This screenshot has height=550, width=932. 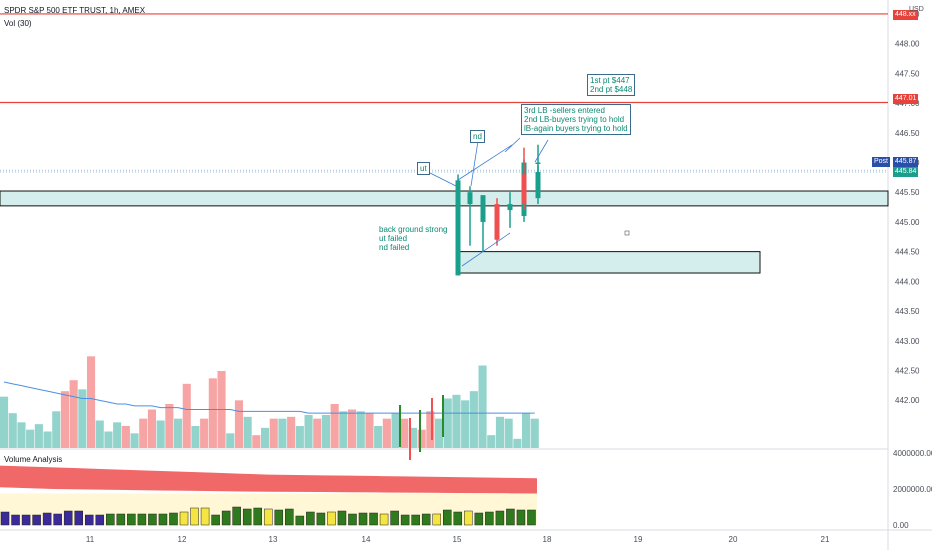 I want to click on target-note: 1st pt $447 2nd pt $448, so click(x=611, y=85).